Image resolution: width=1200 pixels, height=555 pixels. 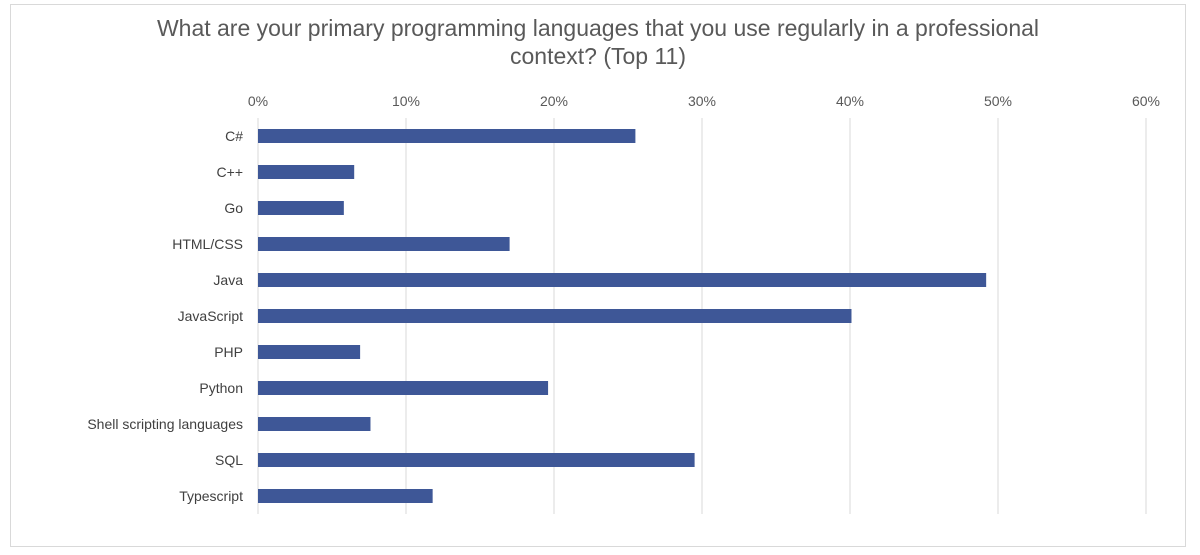 What do you see at coordinates (228, 352) in the screenshot?
I see `category-label: PHP` at bounding box center [228, 352].